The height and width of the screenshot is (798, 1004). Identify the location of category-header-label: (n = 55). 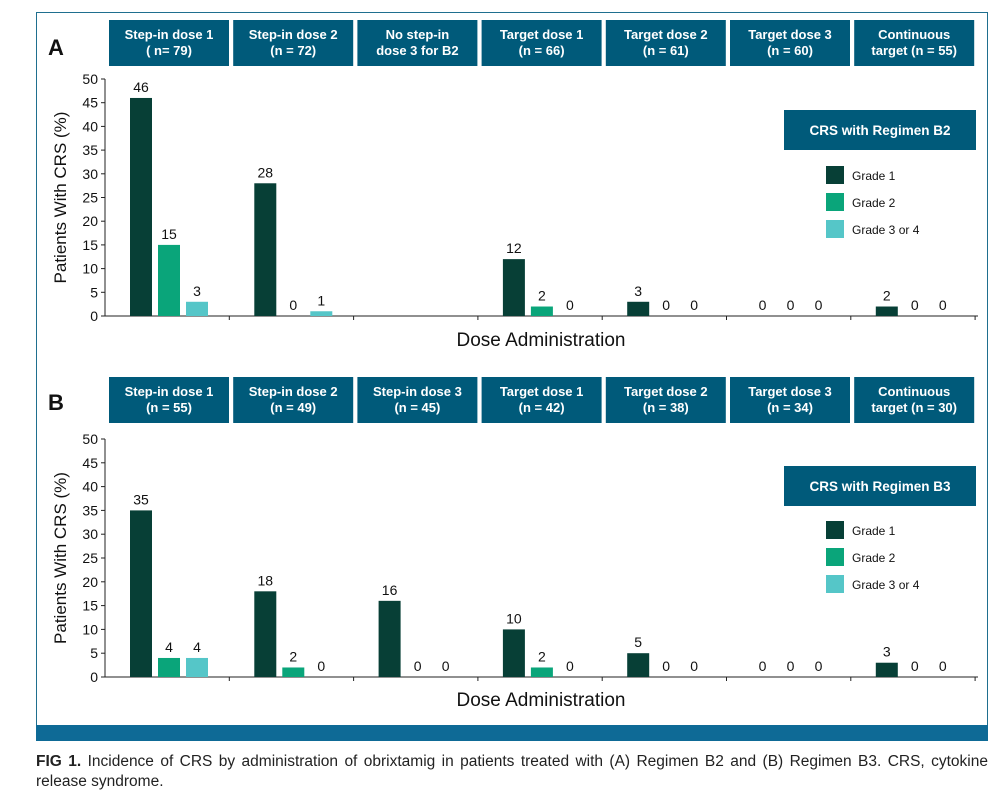
(169, 407).